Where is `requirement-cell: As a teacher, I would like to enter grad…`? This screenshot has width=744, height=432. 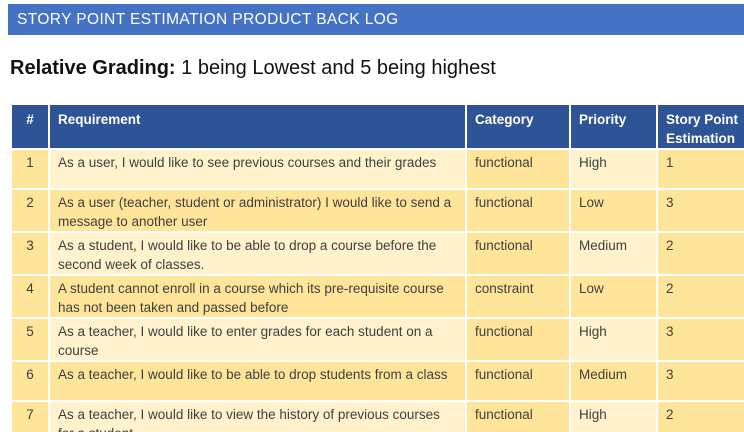 requirement-cell: As a teacher, I would like to enter grad… is located at coordinates (257, 339).